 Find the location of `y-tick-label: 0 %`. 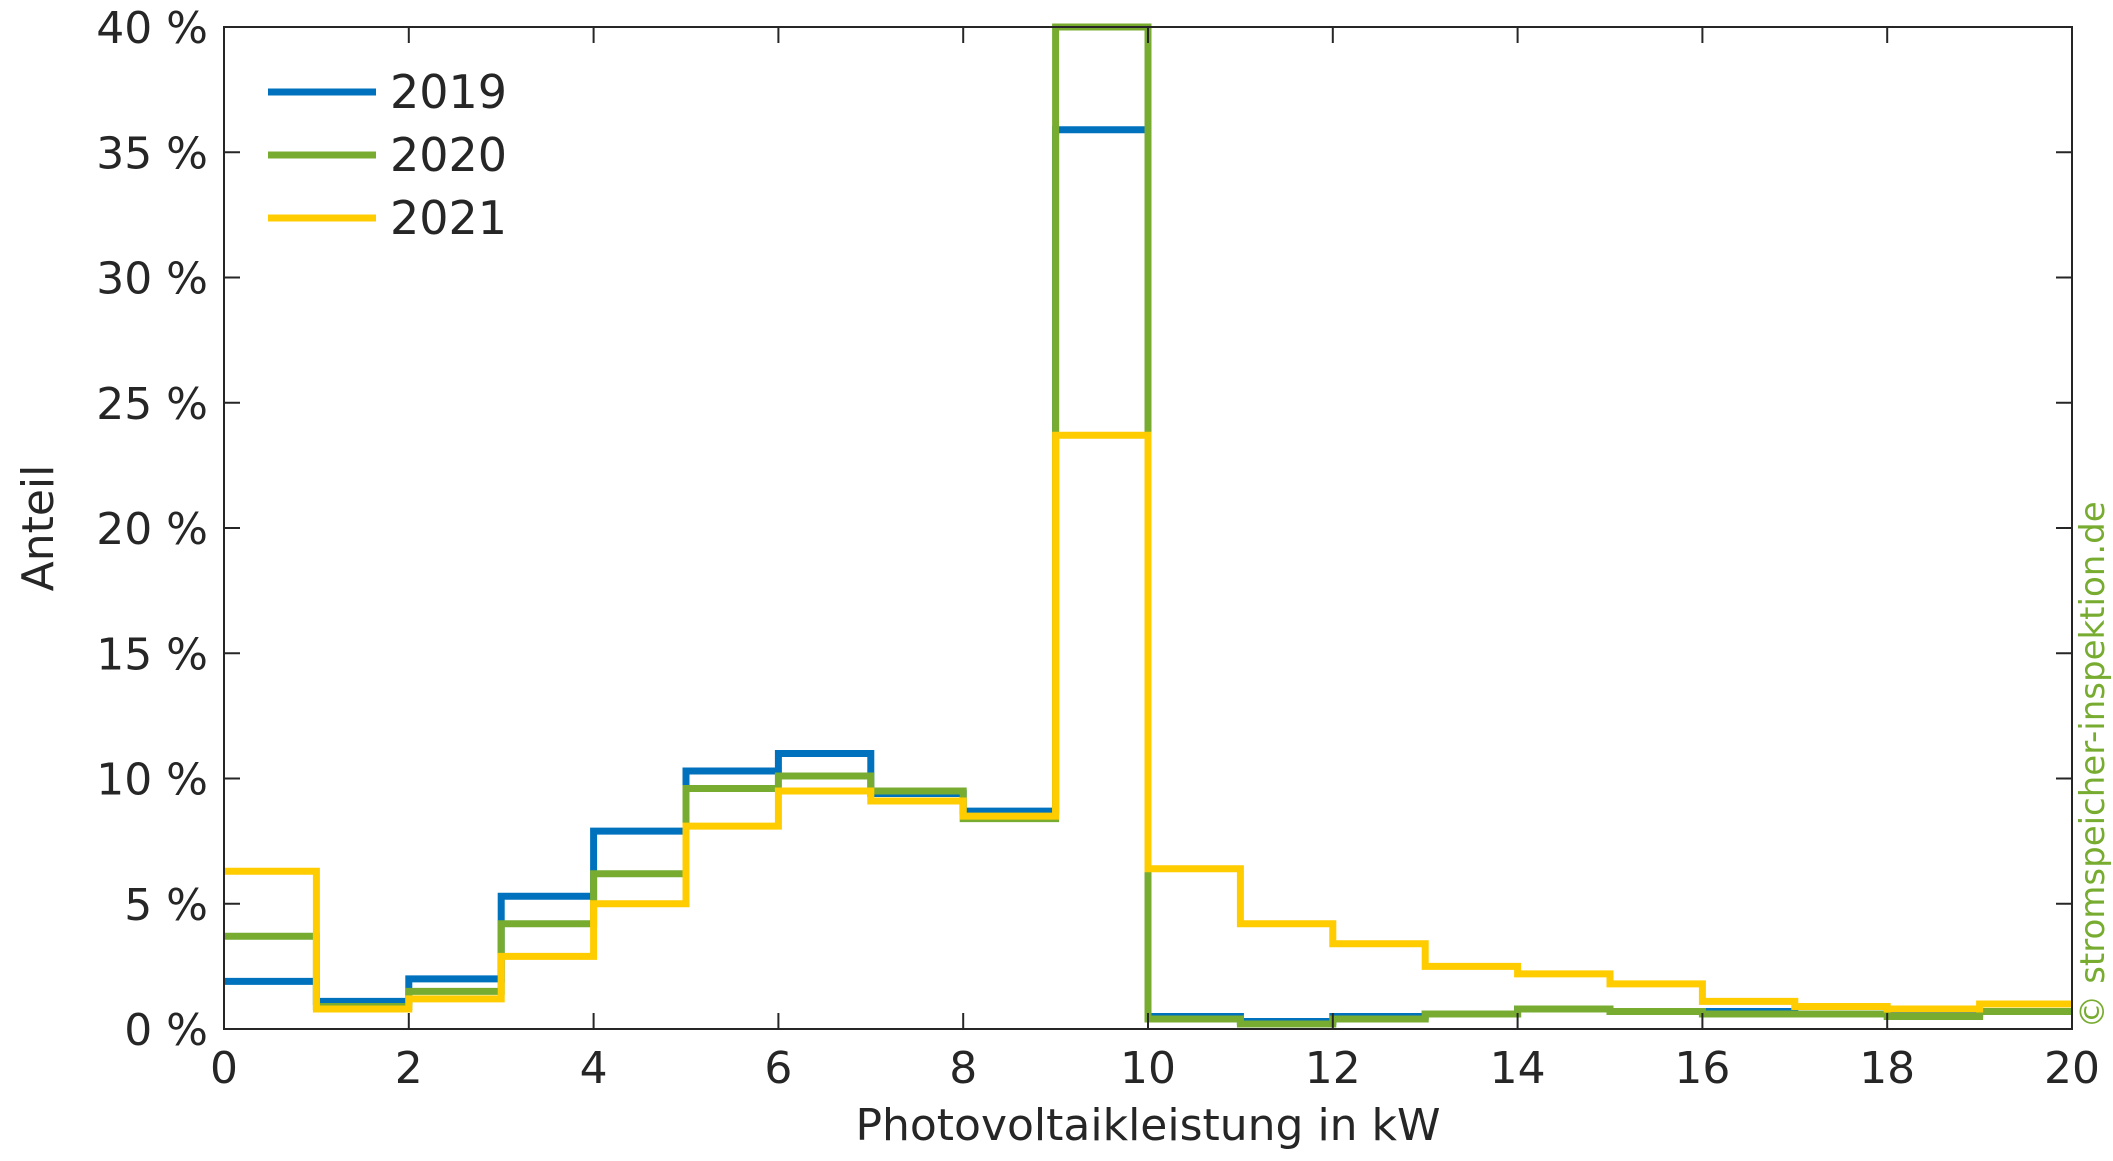

y-tick-label: 0 % is located at coordinates (166, 1030).